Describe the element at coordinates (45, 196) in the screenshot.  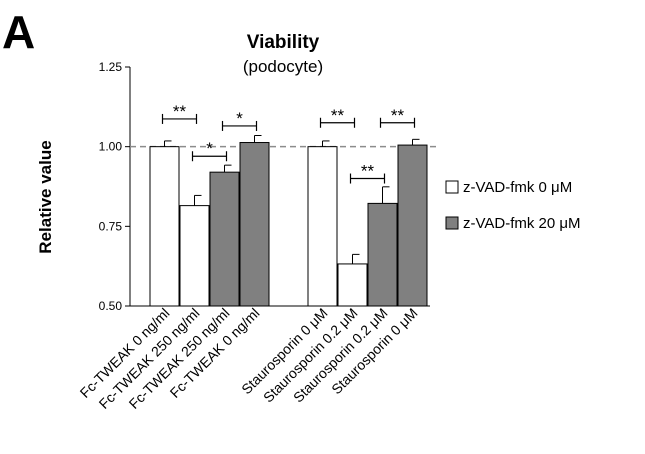
I see `y-axis-label: Relative value` at that location.